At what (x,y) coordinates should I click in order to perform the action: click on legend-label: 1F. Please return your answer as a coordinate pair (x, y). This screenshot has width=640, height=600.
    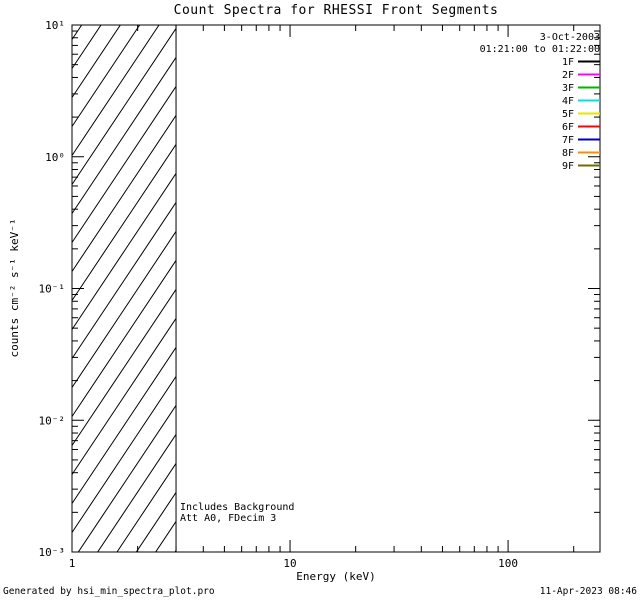
    Looking at the image, I should click on (568, 62).